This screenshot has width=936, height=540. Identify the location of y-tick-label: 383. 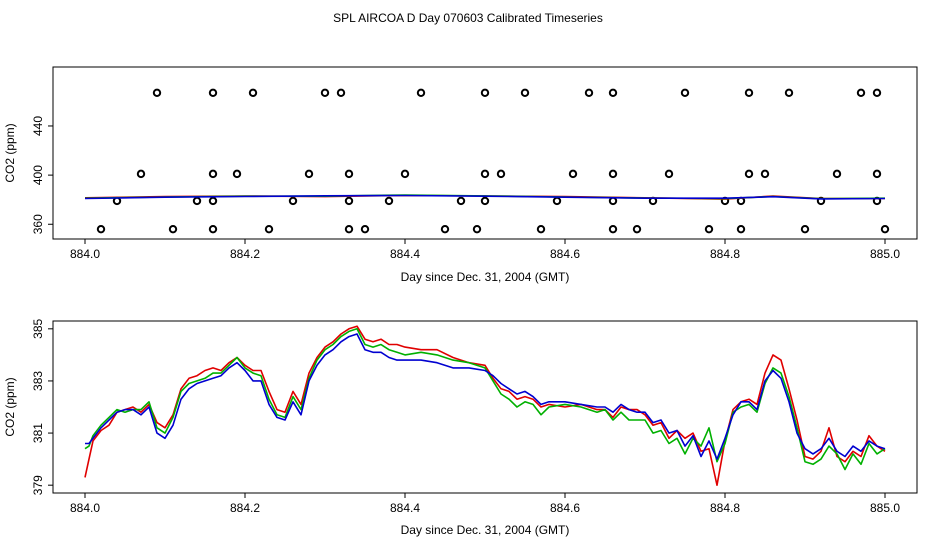
(38, 381).